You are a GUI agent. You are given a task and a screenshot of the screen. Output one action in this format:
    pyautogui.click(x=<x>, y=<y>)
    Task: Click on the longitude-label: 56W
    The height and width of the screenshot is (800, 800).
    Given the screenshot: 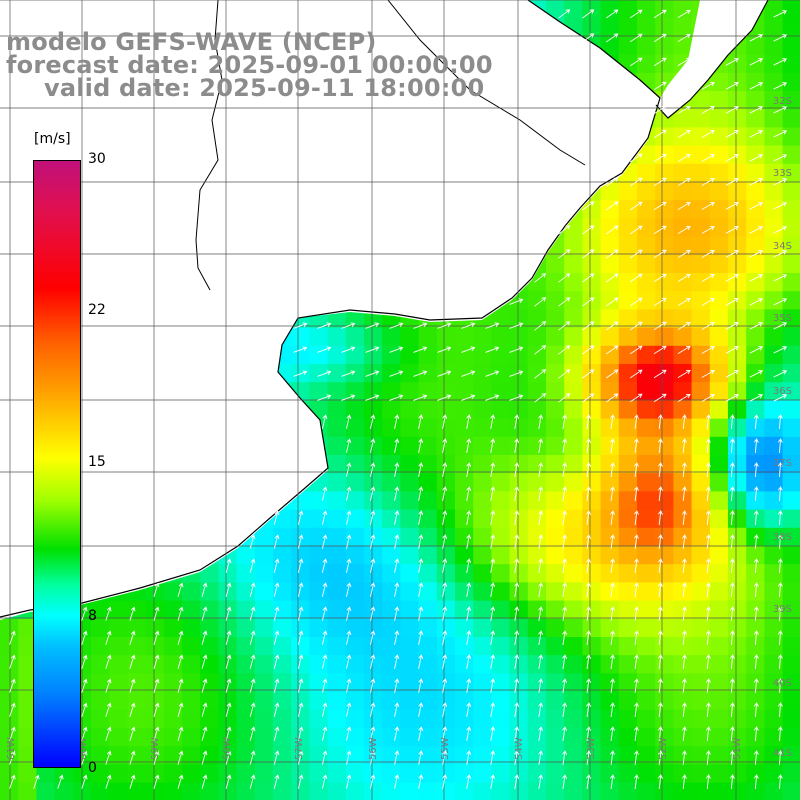 What is the action you would take?
    pyautogui.click(x=373, y=748)
    